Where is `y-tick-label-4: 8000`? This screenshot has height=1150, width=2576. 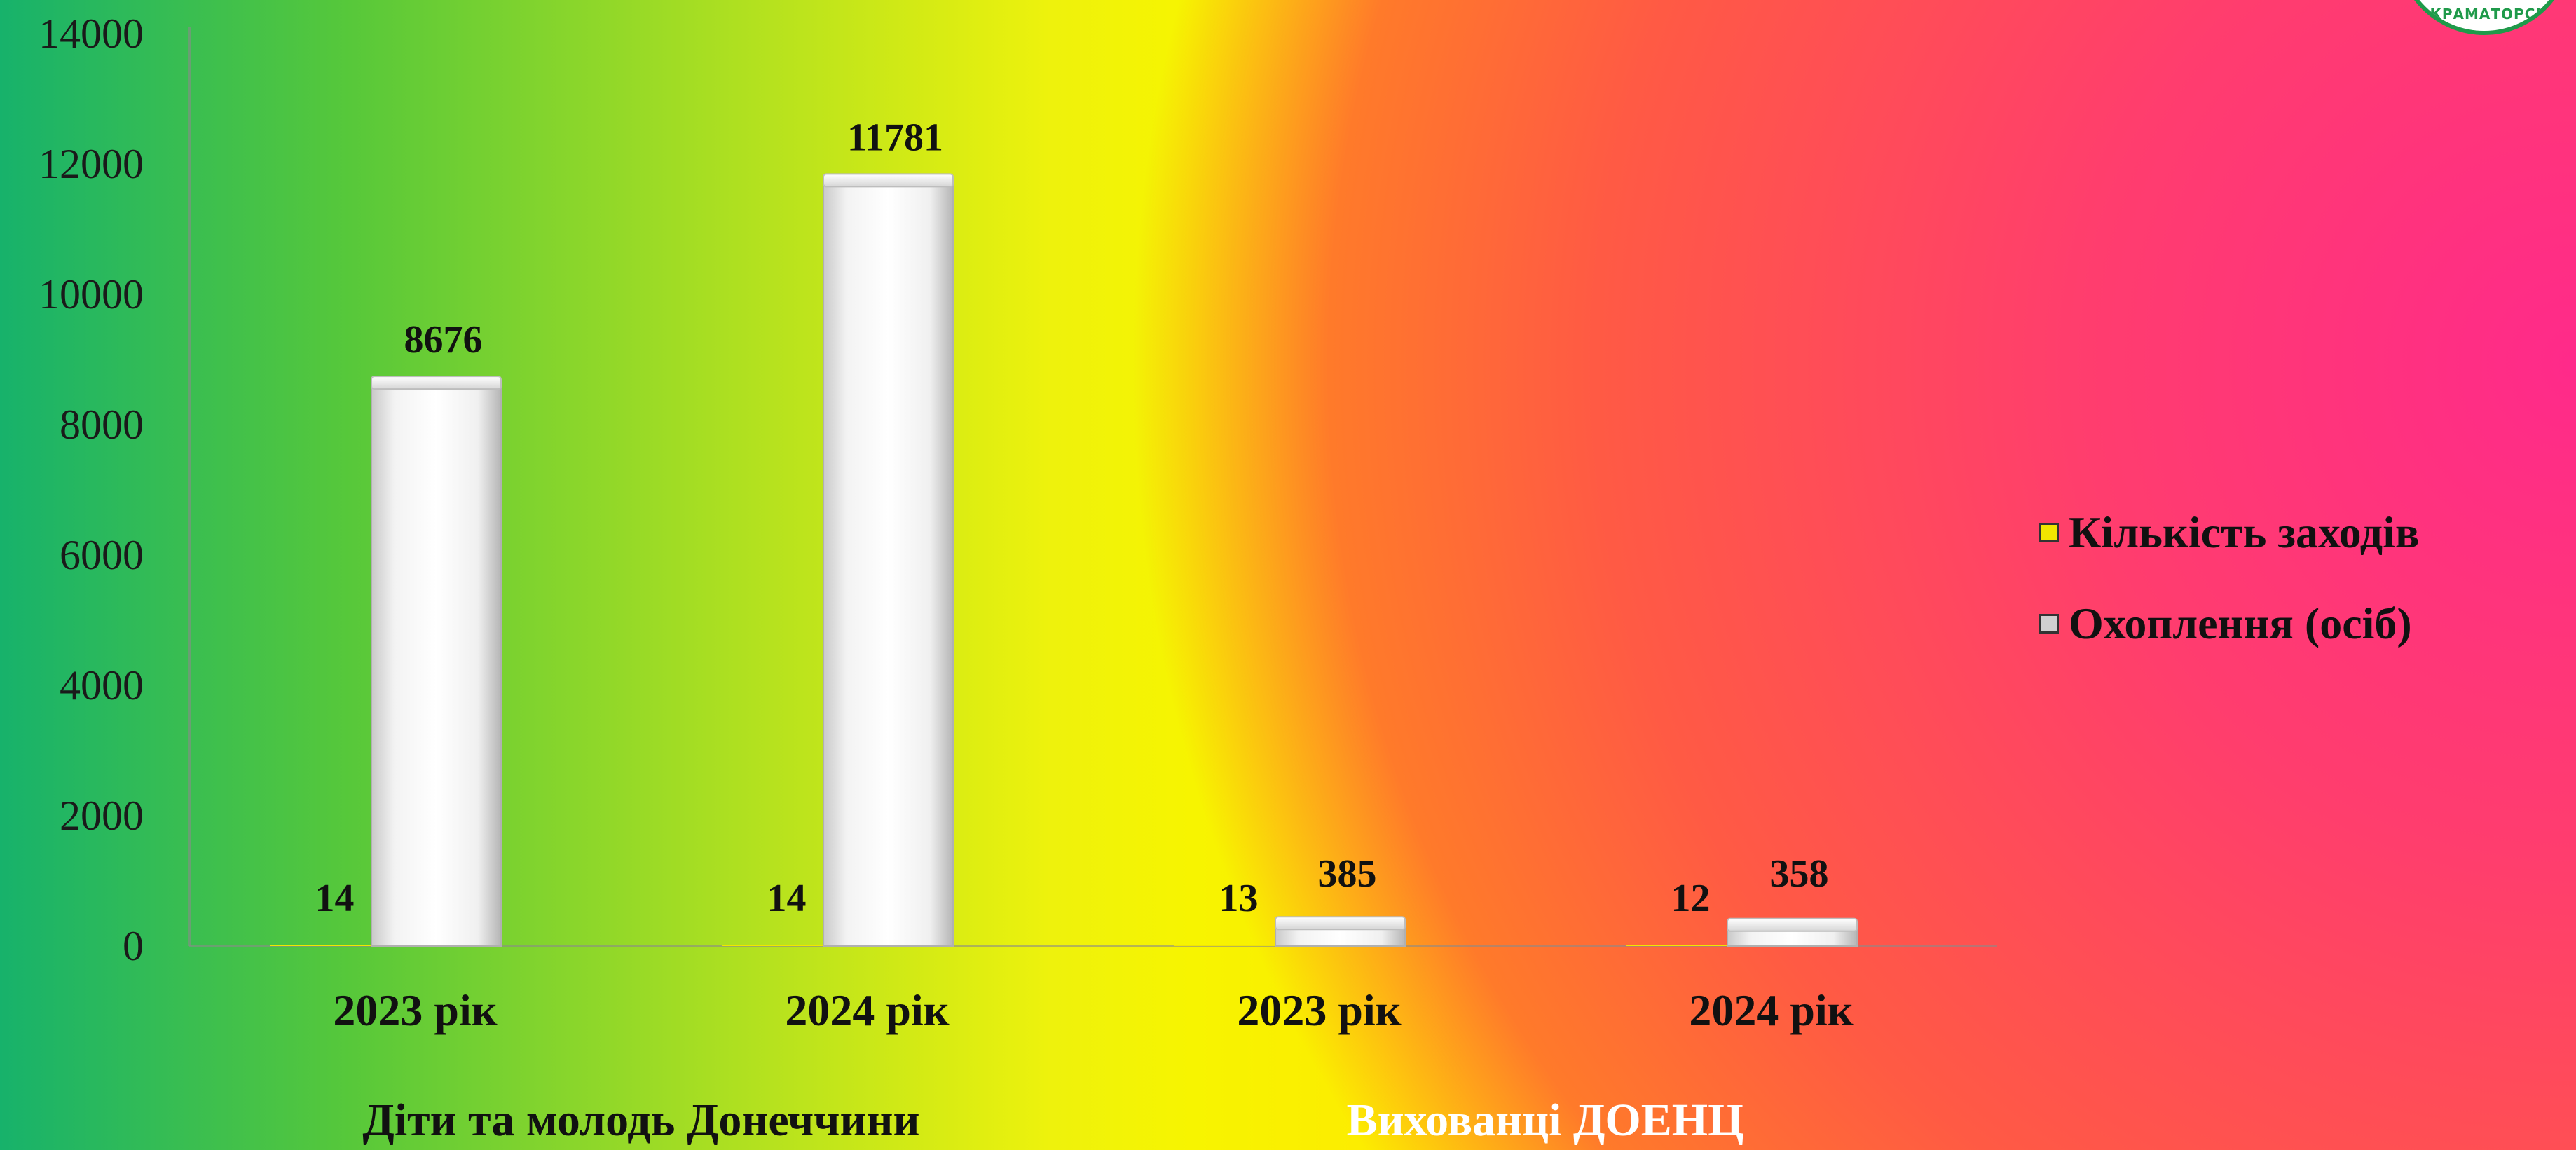 y-tick-label-4: 8000 is located at coordinates (102, 425).